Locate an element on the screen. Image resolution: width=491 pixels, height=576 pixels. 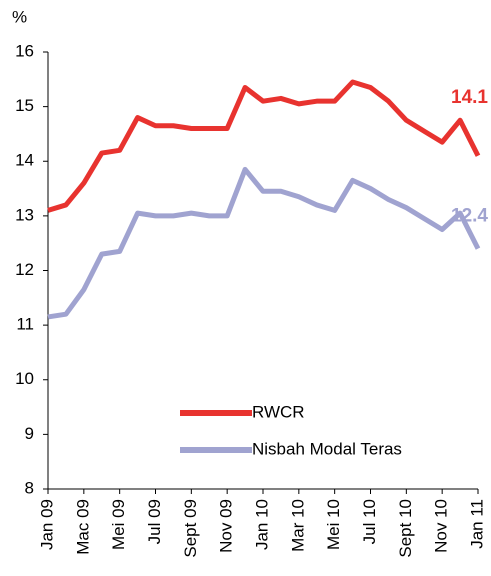
y-tick-label: 11 is located at coordinates (25, 324).